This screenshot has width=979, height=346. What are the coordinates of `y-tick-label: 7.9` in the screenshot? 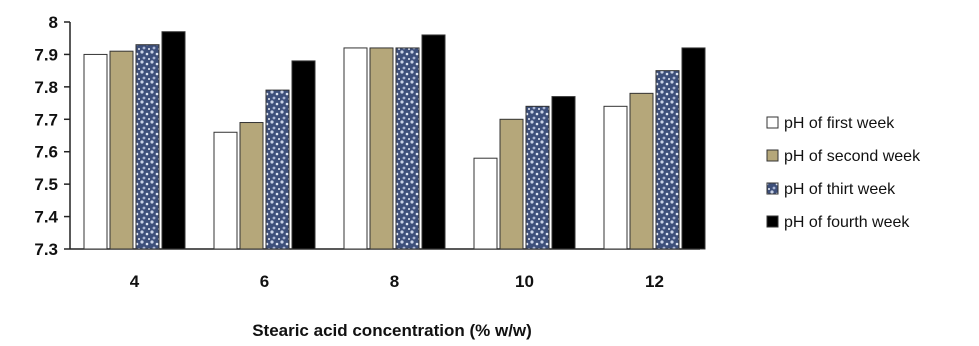 It's located at (46, 54).